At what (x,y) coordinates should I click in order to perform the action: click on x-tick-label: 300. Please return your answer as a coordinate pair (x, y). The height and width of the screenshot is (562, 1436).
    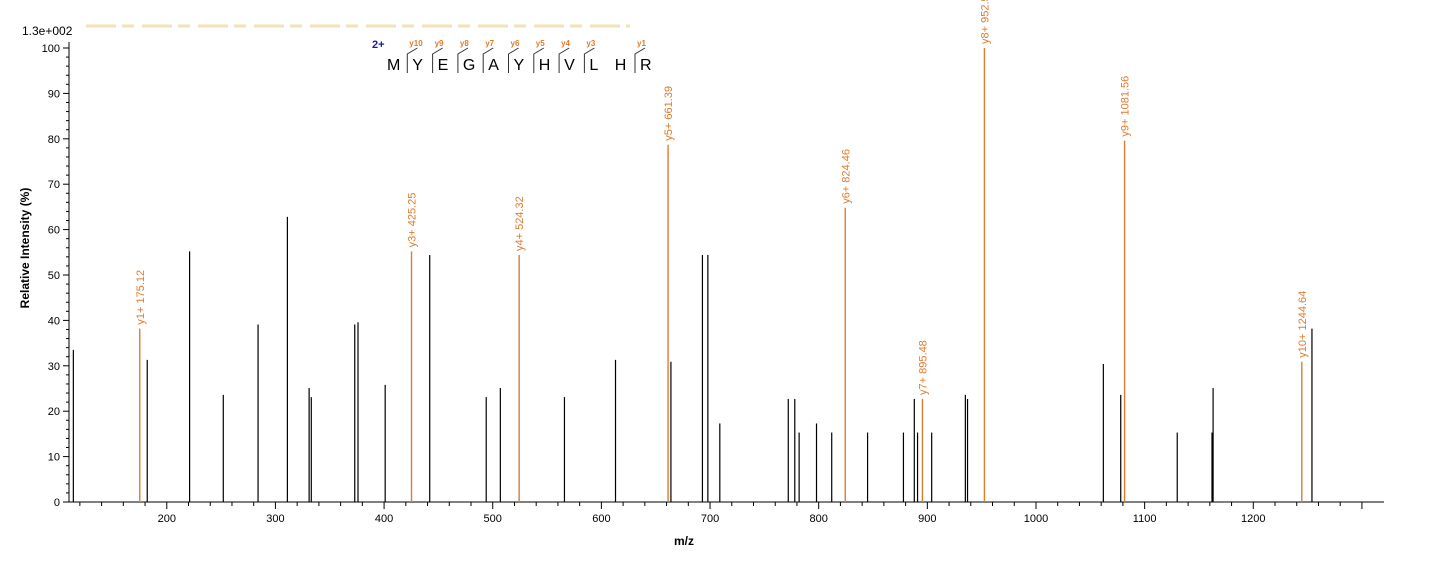
    Looking at the image, I should click on (275, 519).